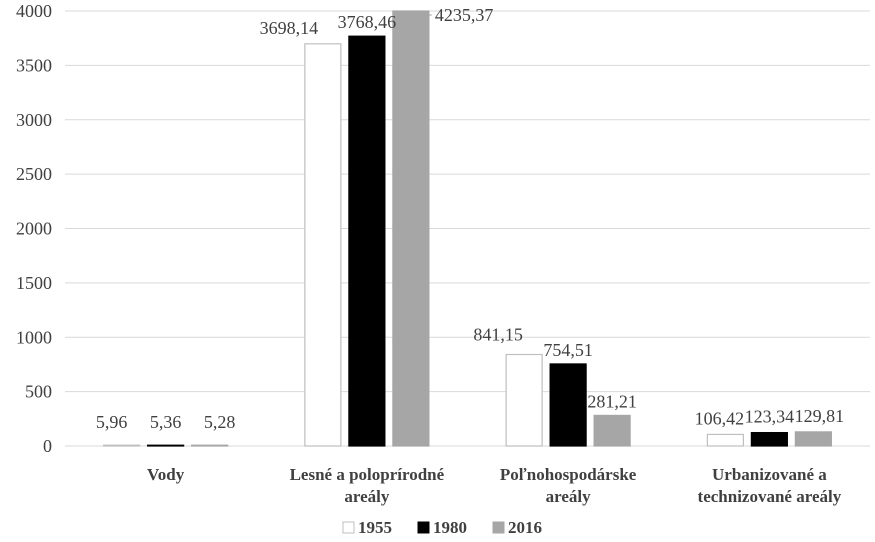 This screenshot has width=875, height=542. I want to click on y-tick-label: 2000, so click(34, 229).